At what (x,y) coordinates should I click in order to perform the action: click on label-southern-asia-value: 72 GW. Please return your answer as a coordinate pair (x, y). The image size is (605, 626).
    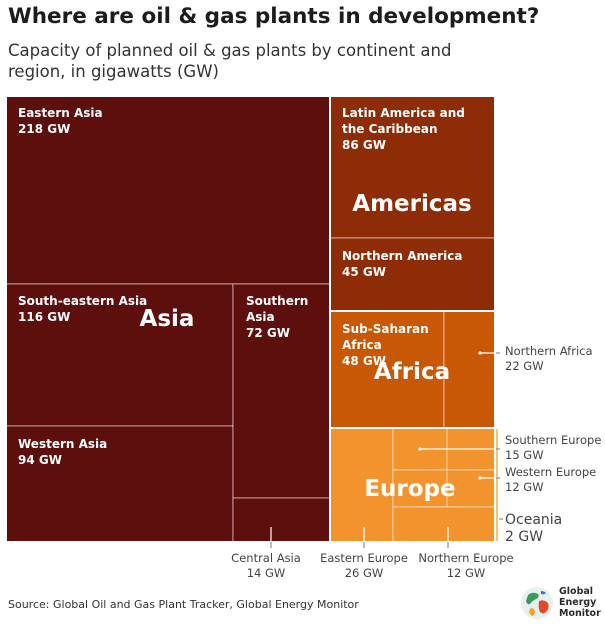
    Looking at the image, I should click on (268, 333).